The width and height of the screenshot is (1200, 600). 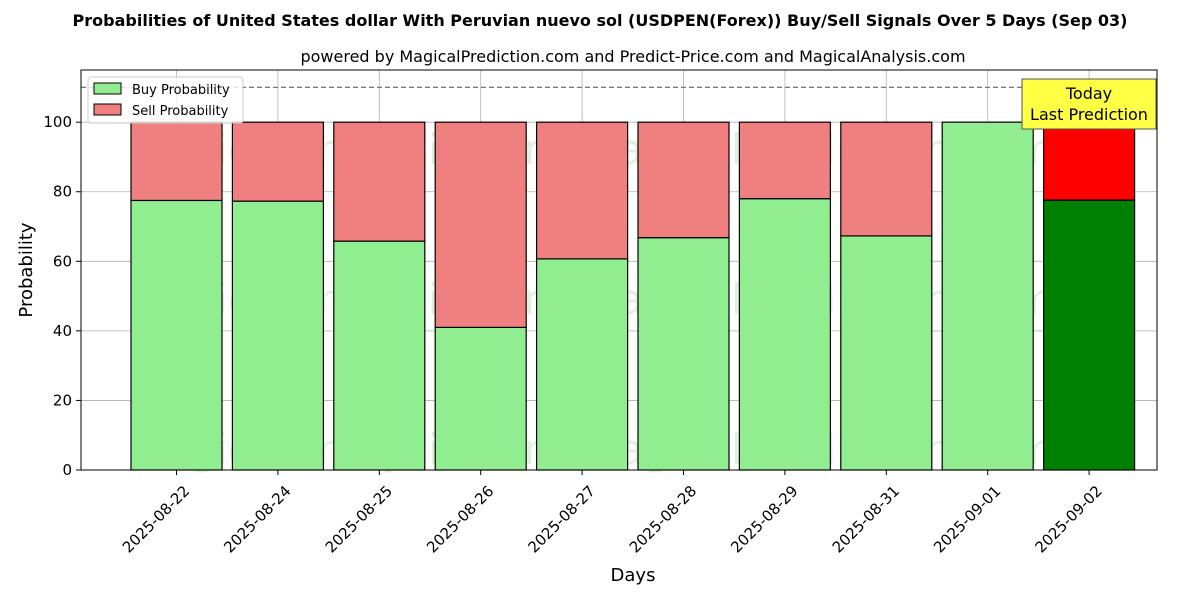 I want to click on y-axis: 0 20 40 60 80 100, so click(x=62, y=296).